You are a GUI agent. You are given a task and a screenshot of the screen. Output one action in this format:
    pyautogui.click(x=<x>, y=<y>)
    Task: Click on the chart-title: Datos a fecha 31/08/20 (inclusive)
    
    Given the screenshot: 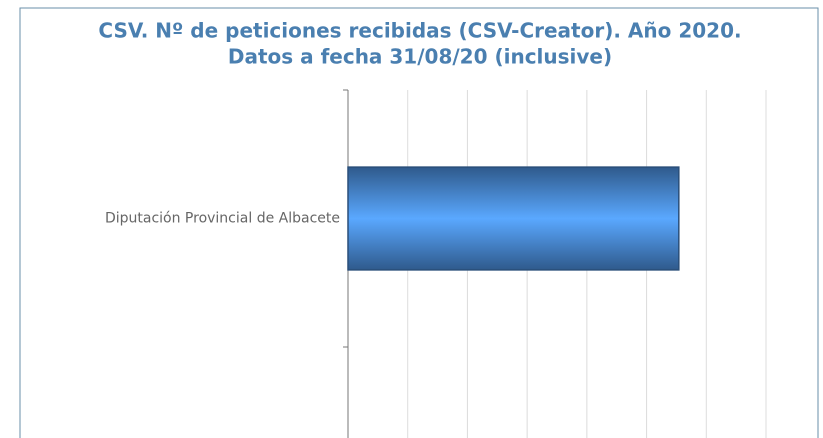 What is the action you would take?
    pyautogui.click(x=420, y=57)
    